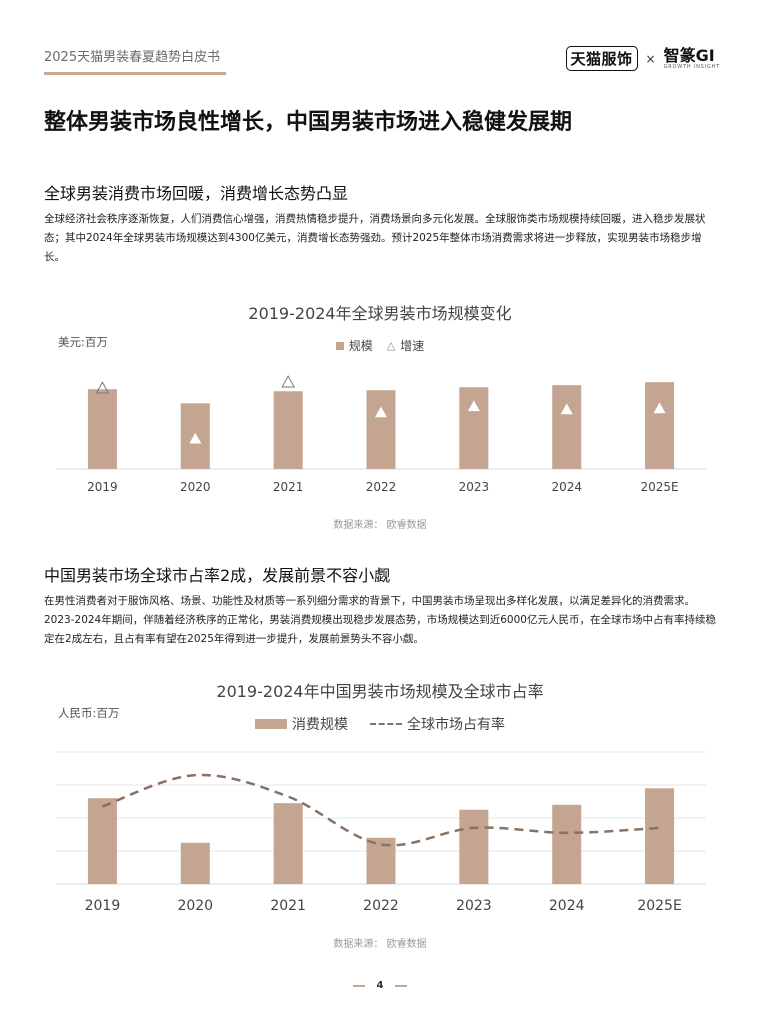  What do you see at coordinates (386, 724) in the screenshot?
I see `legend-swatch-dashed-line` at bounding box center [386, 724].